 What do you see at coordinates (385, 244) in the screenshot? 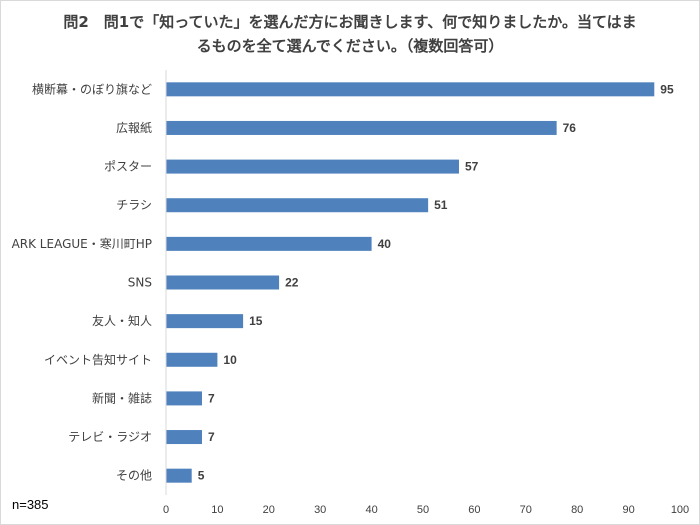
I see `data-label: 40` at bounding box center [385, 244].